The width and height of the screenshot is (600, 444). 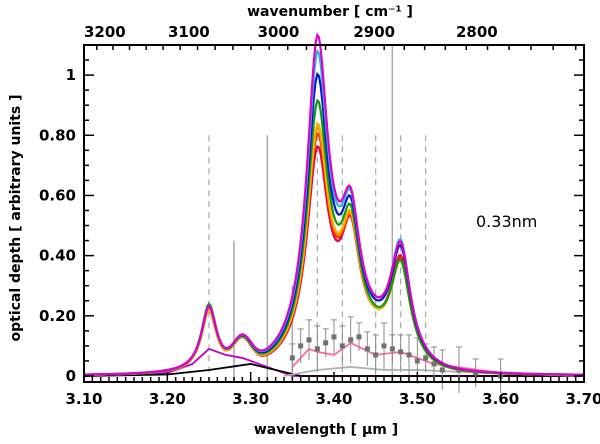 What do you see at coordinates (374, 32) in the screenshot?
I see `top-tick-label: 2900` at bounding box center [374, 32].